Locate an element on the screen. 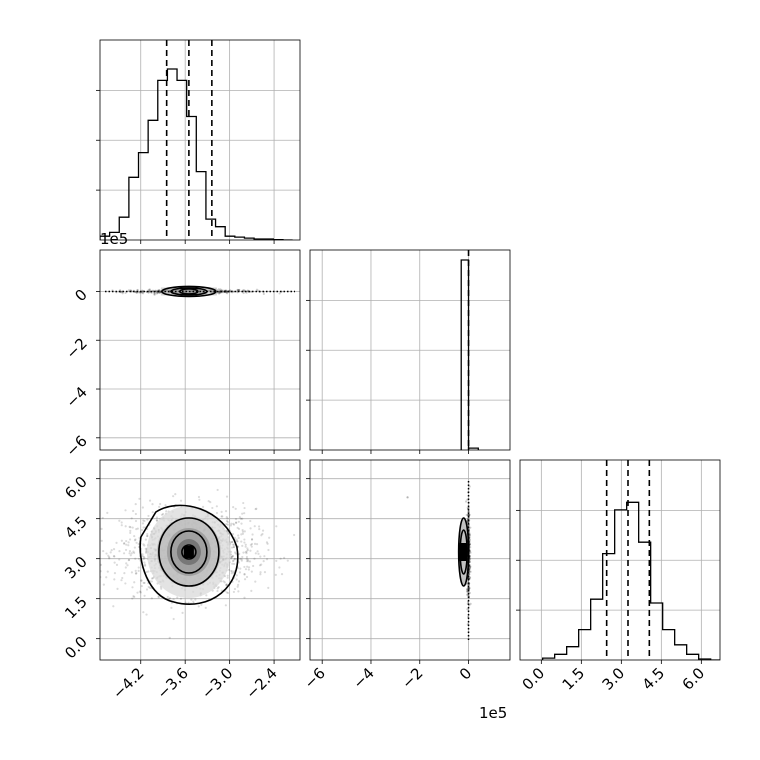 This screenshot has height=760, width=760. p2p0-ytick-label-3: 4.5 is located at coordinates (76, 528).